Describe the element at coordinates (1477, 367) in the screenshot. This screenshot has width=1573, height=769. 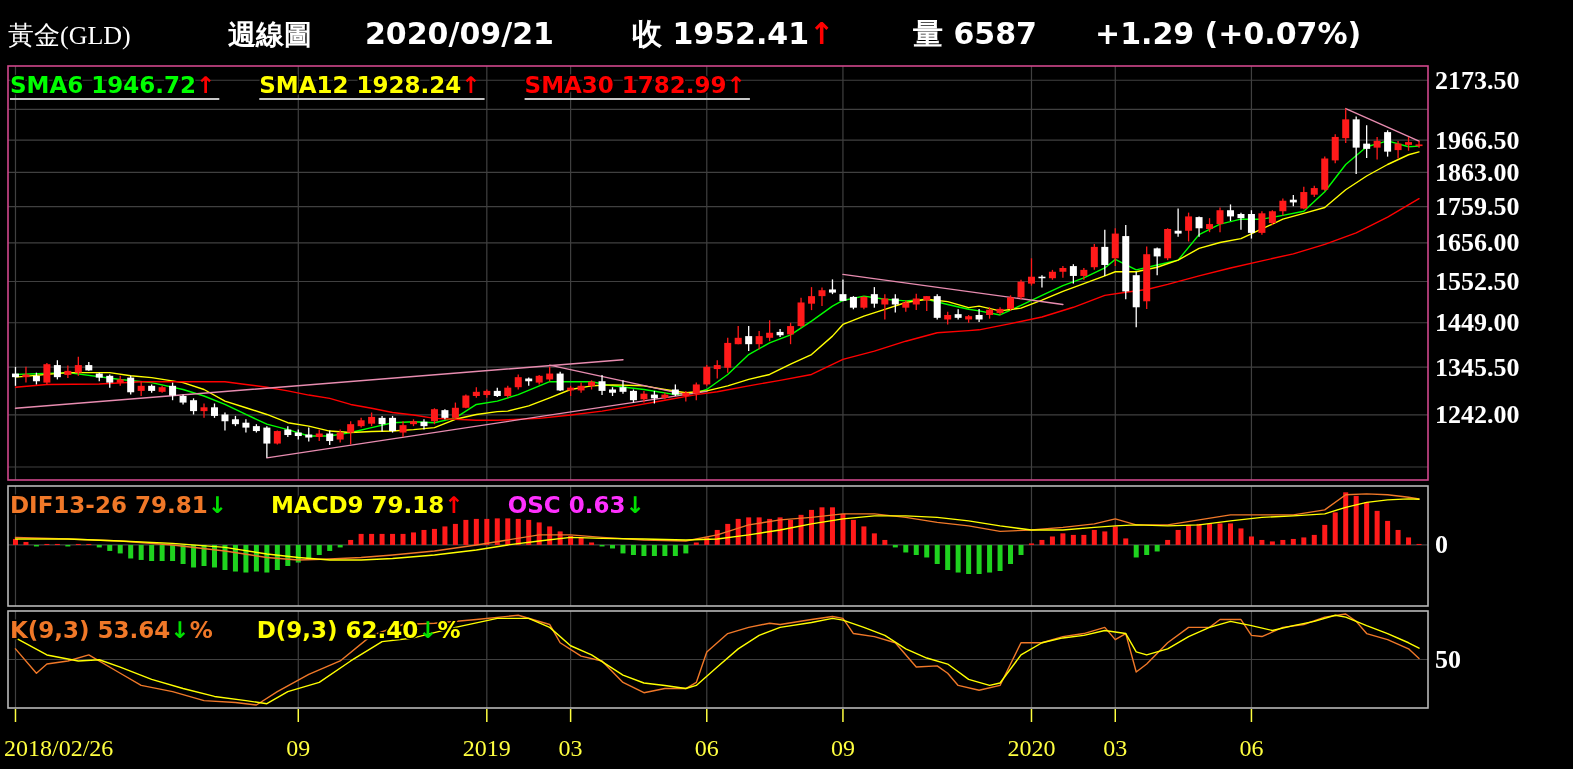
I see `y-tick-label: 1345.50` at that location.